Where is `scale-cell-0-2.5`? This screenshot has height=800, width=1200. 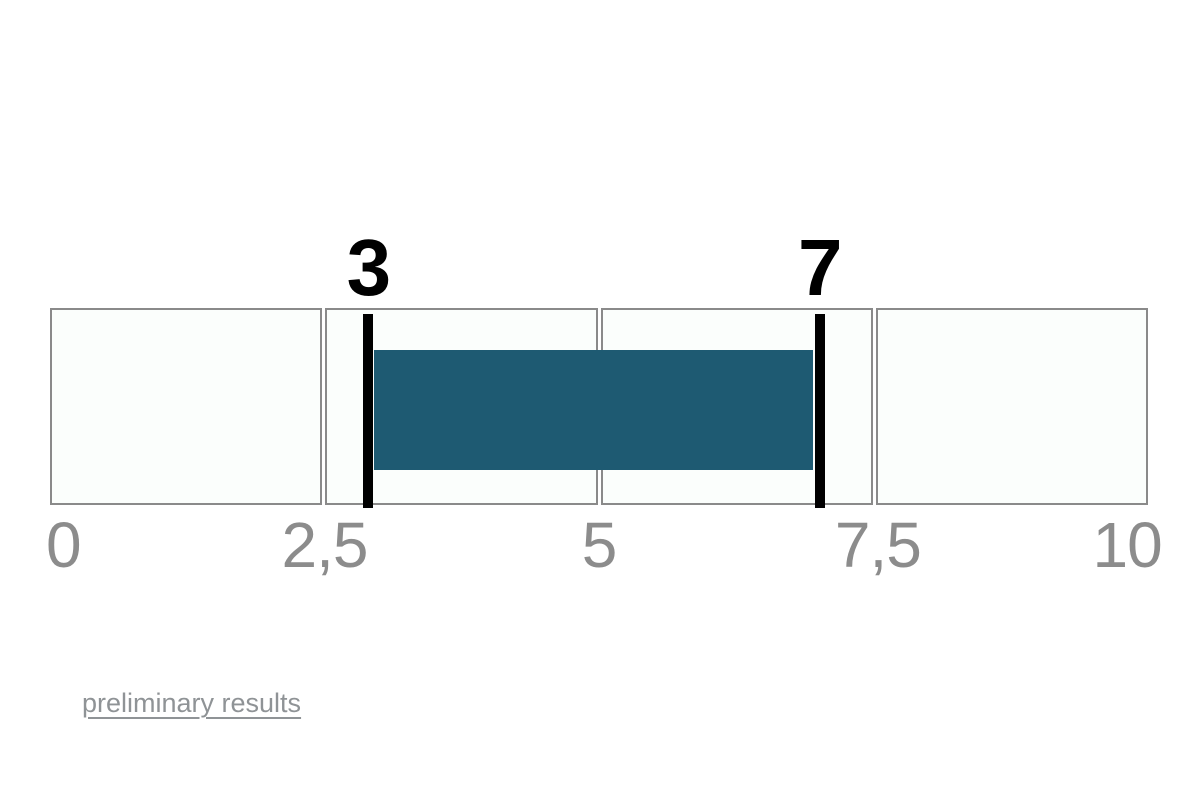 scale-cell-0-2.5 is located at coordinates (186, 406).